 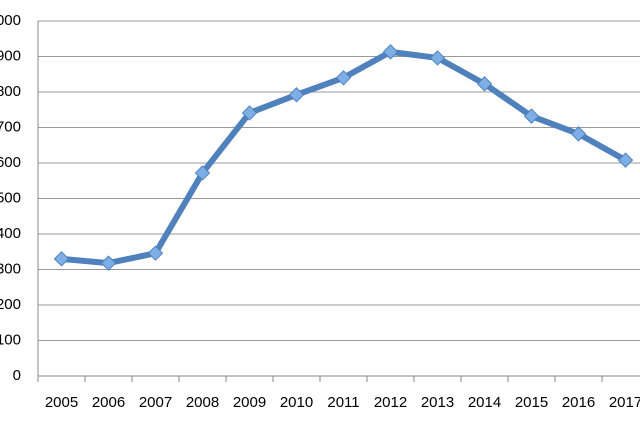 What do you see at coordinates (10, 233) in the screenshot?
I see `y-tick-label: 400` at bounding box center [10, 233].